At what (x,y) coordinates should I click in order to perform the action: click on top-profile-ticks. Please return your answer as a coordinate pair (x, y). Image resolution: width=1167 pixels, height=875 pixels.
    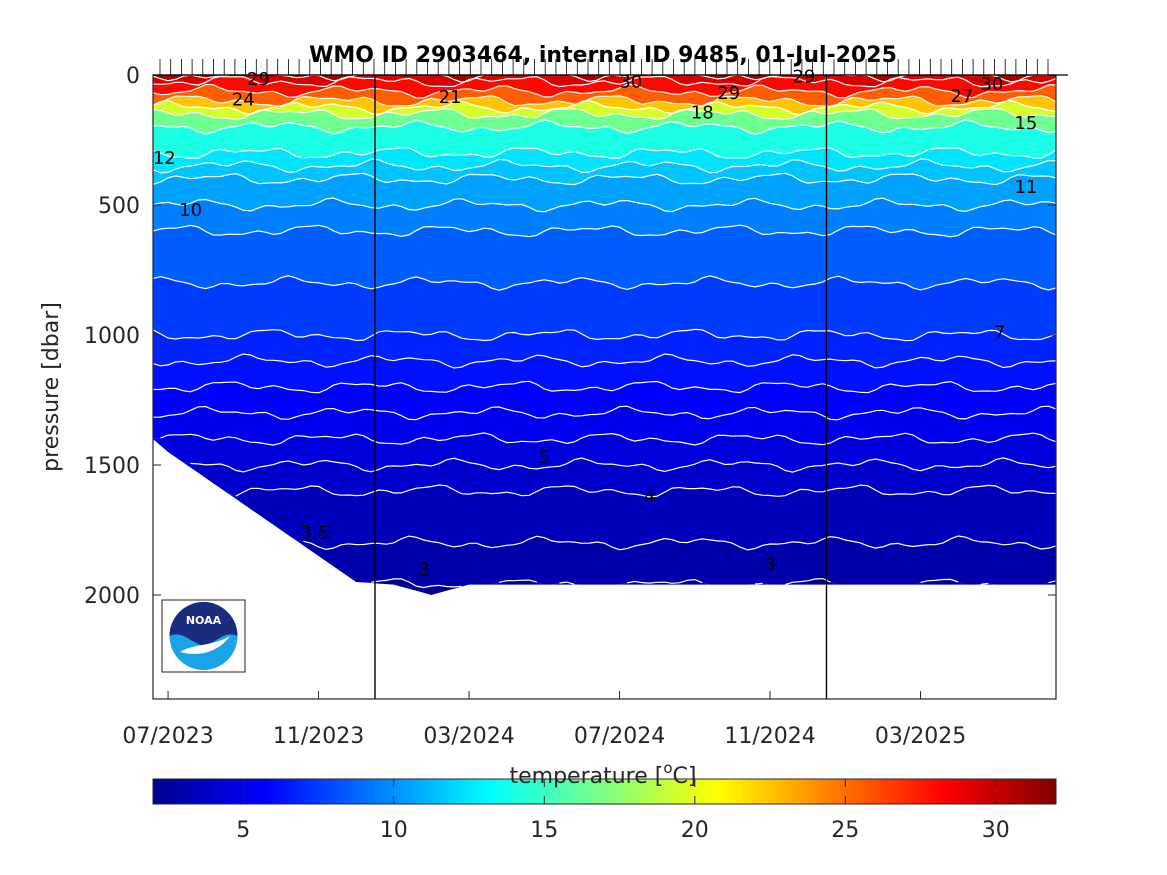
    Looking at the image, I should click on (610, 67).